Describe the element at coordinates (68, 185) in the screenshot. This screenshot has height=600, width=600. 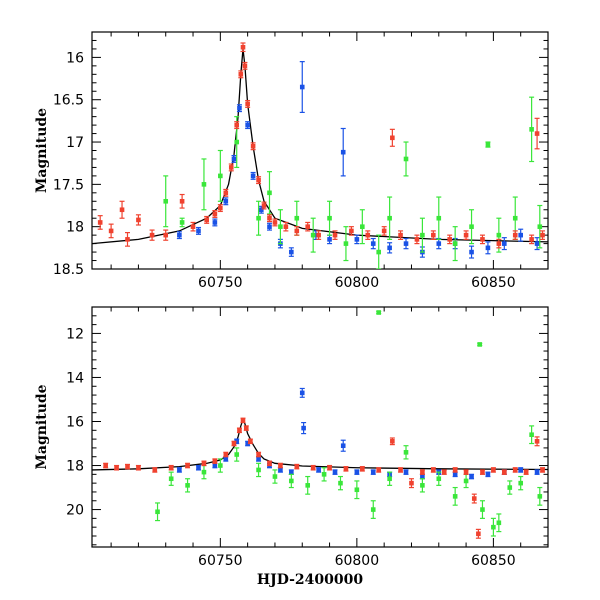
I see `y-tick-label: 17.5` at that location.